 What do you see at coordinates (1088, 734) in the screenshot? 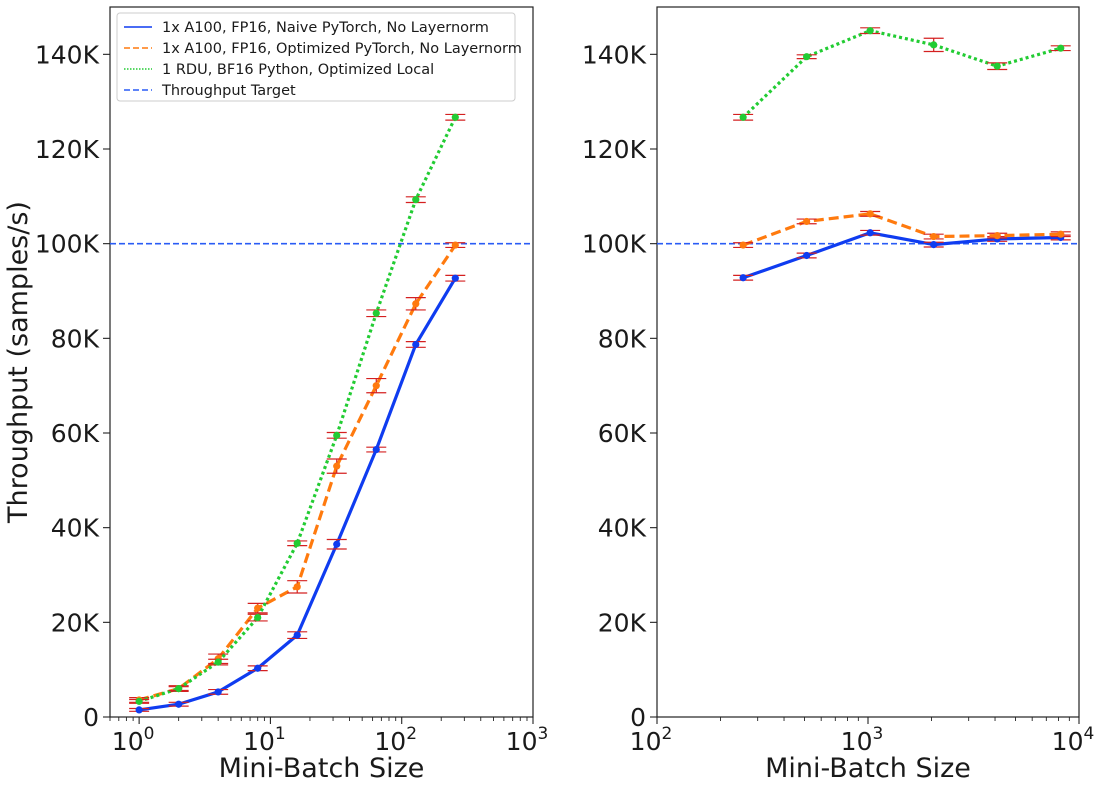
I see `x-tick-exponent: 4` at bounding box center [1088, 734].